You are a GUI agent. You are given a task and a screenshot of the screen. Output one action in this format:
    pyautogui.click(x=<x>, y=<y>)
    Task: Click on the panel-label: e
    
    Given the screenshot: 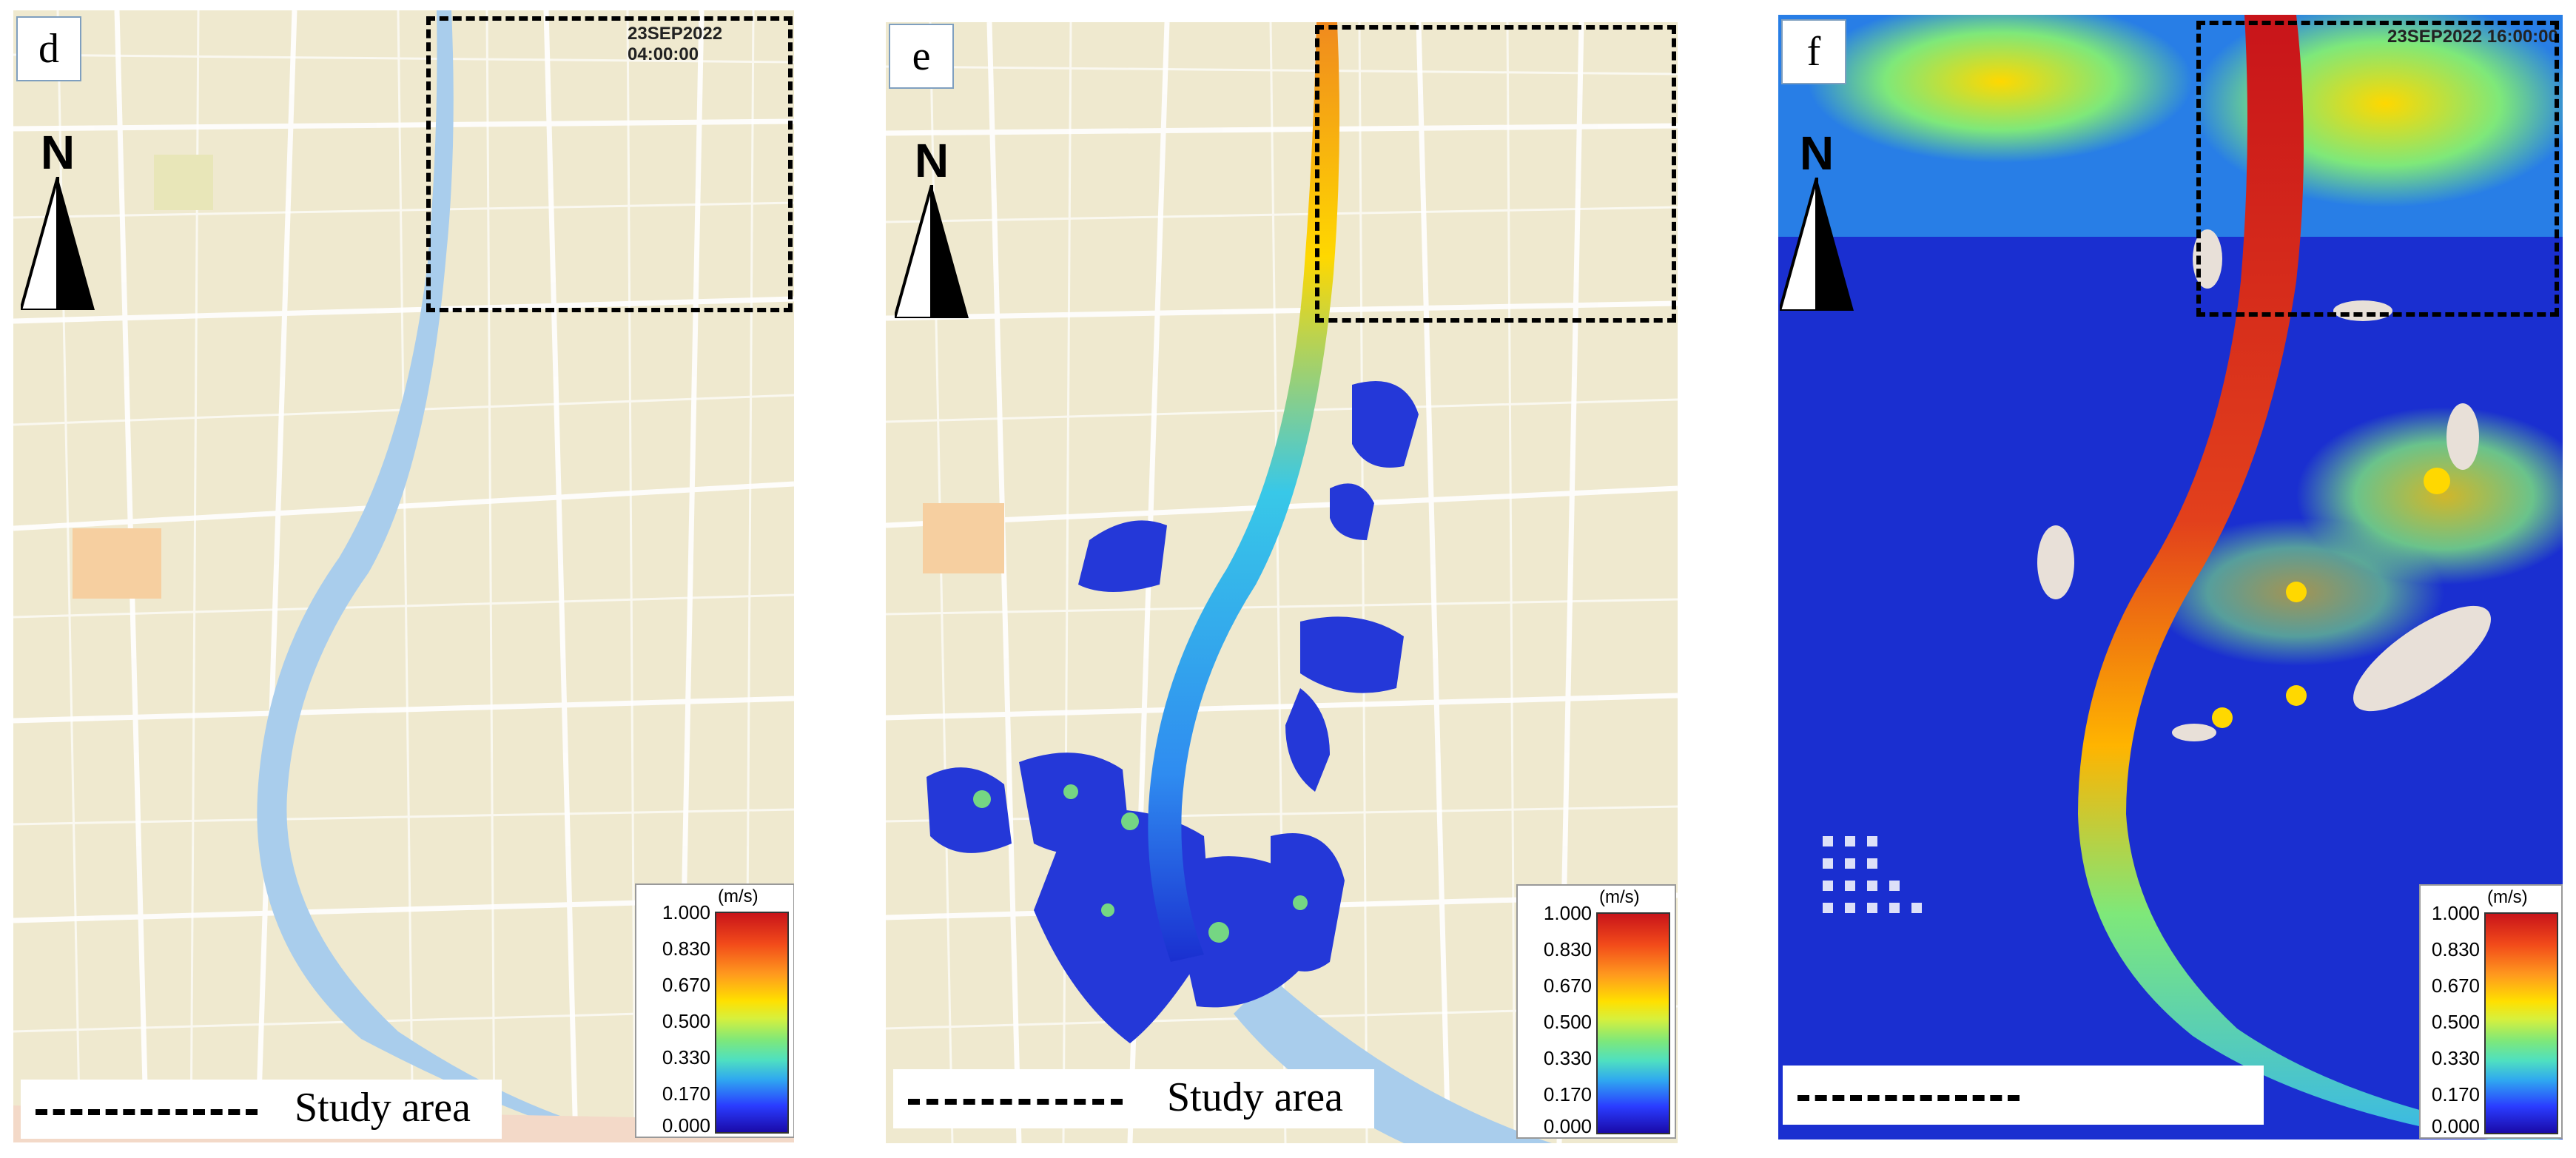 What is the action you would take?
    pyautogui.click(x=921, y=56)
    